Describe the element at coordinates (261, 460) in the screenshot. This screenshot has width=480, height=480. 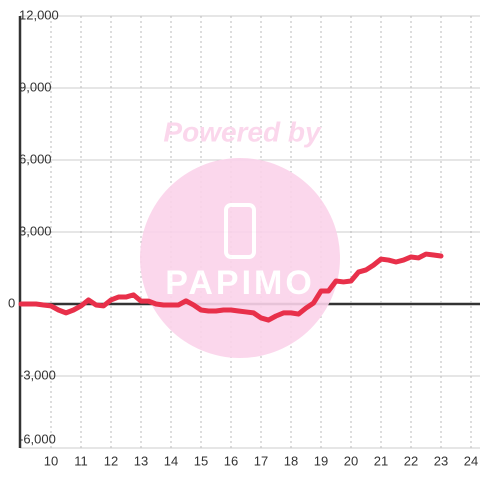
I see `x-tick-label: 17` at that location.